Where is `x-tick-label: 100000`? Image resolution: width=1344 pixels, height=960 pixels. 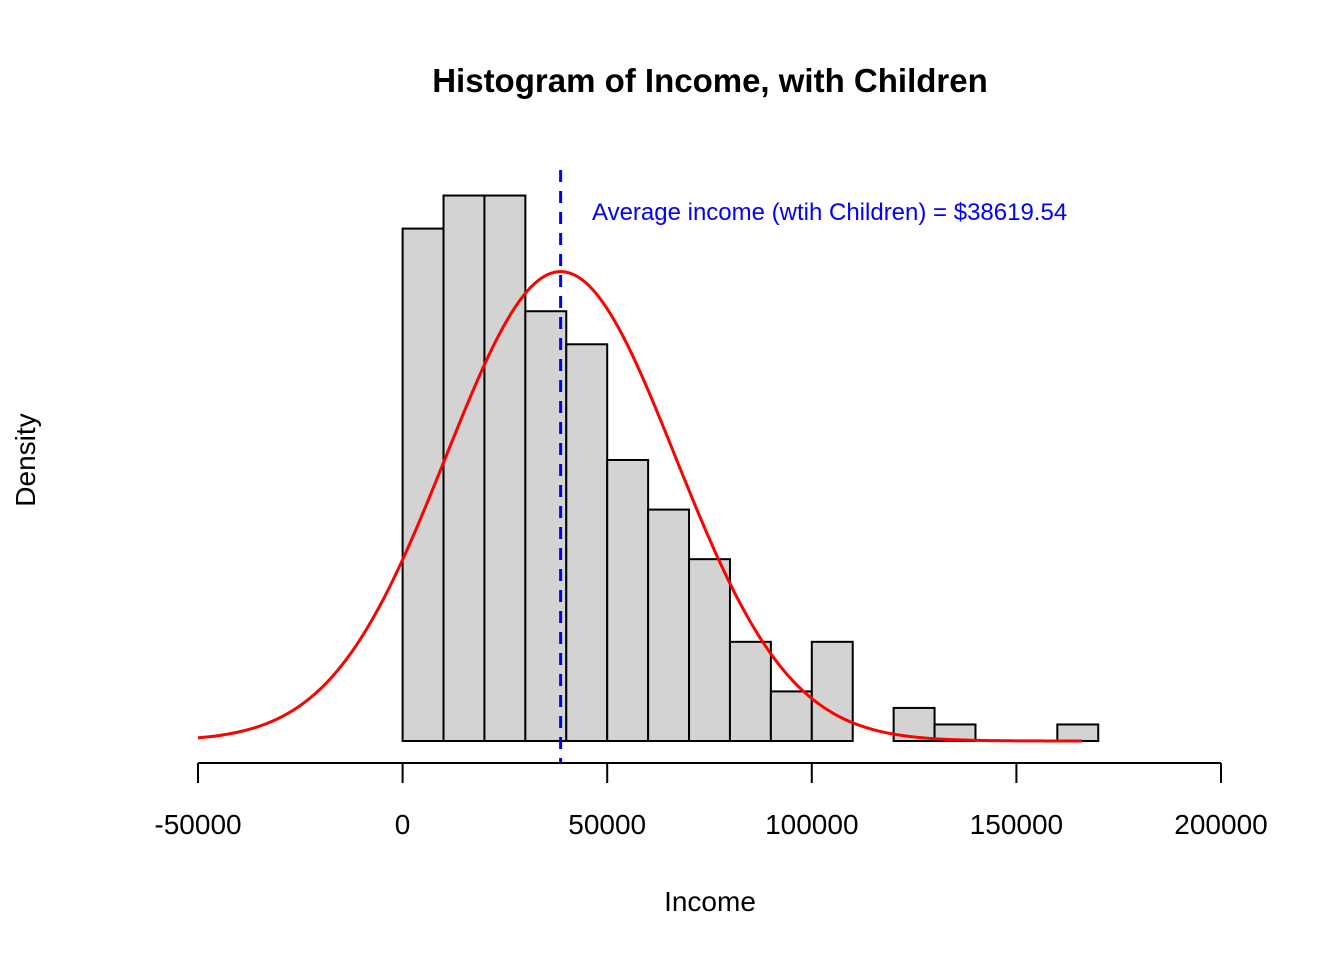 x-tick-label: 100000 is located at coordinates (811, 824).